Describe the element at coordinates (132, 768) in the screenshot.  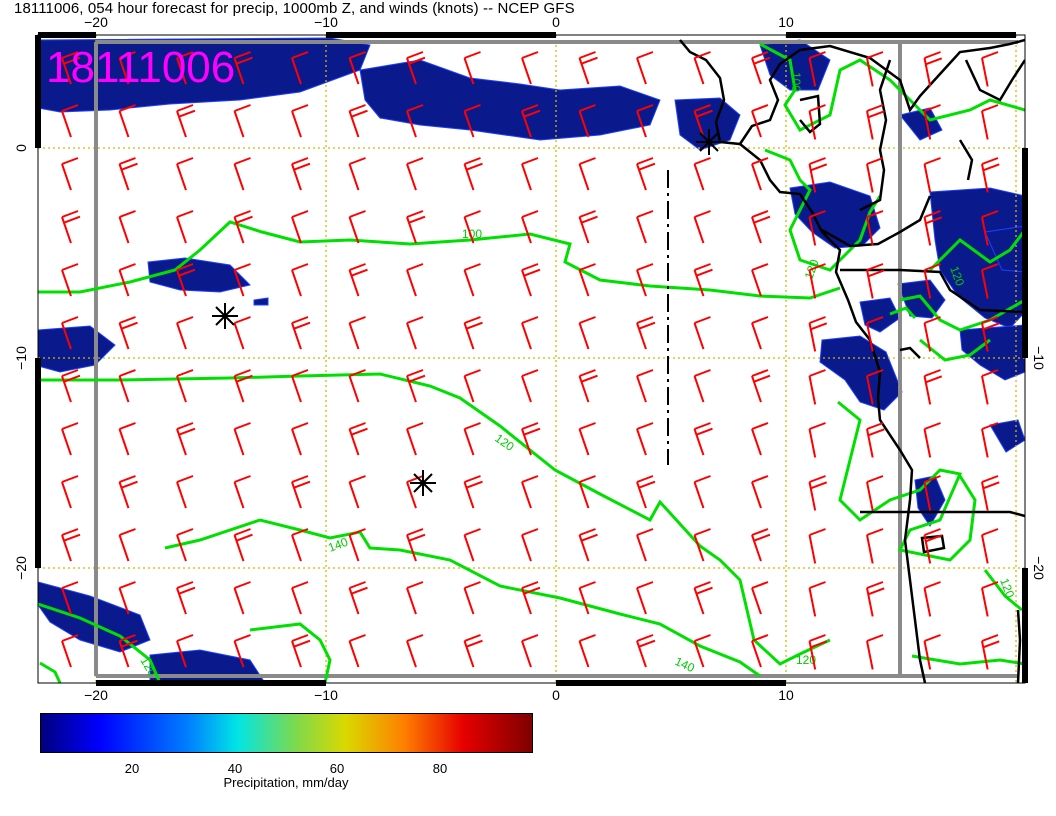
I see `colorbar-tick: 20` at that location.